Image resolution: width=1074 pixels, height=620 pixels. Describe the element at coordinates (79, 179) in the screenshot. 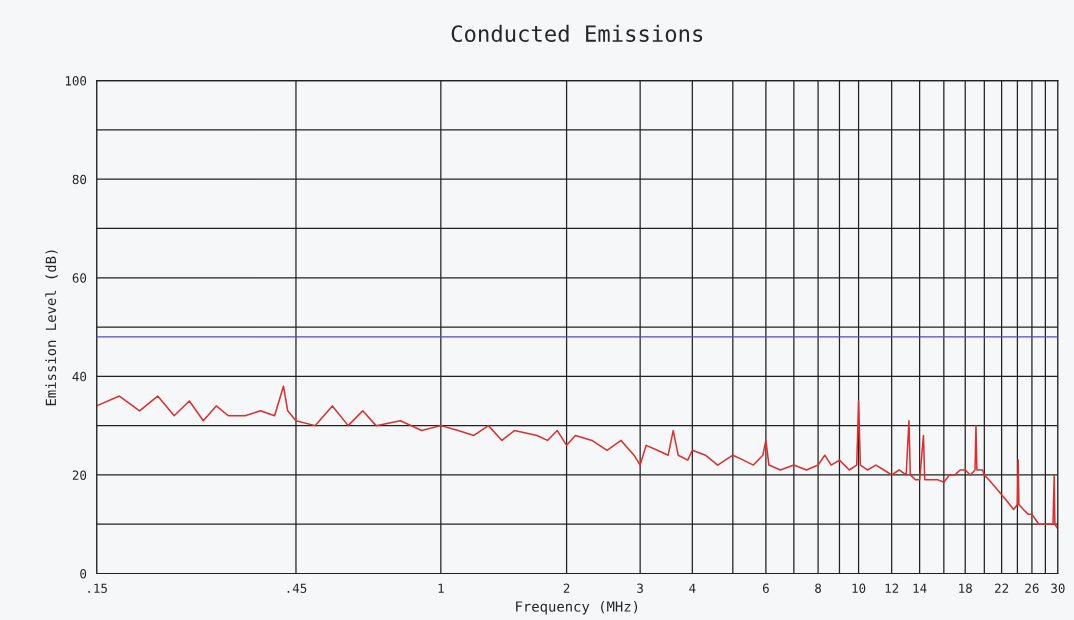

I see `y-tick-label: 80` at that location.